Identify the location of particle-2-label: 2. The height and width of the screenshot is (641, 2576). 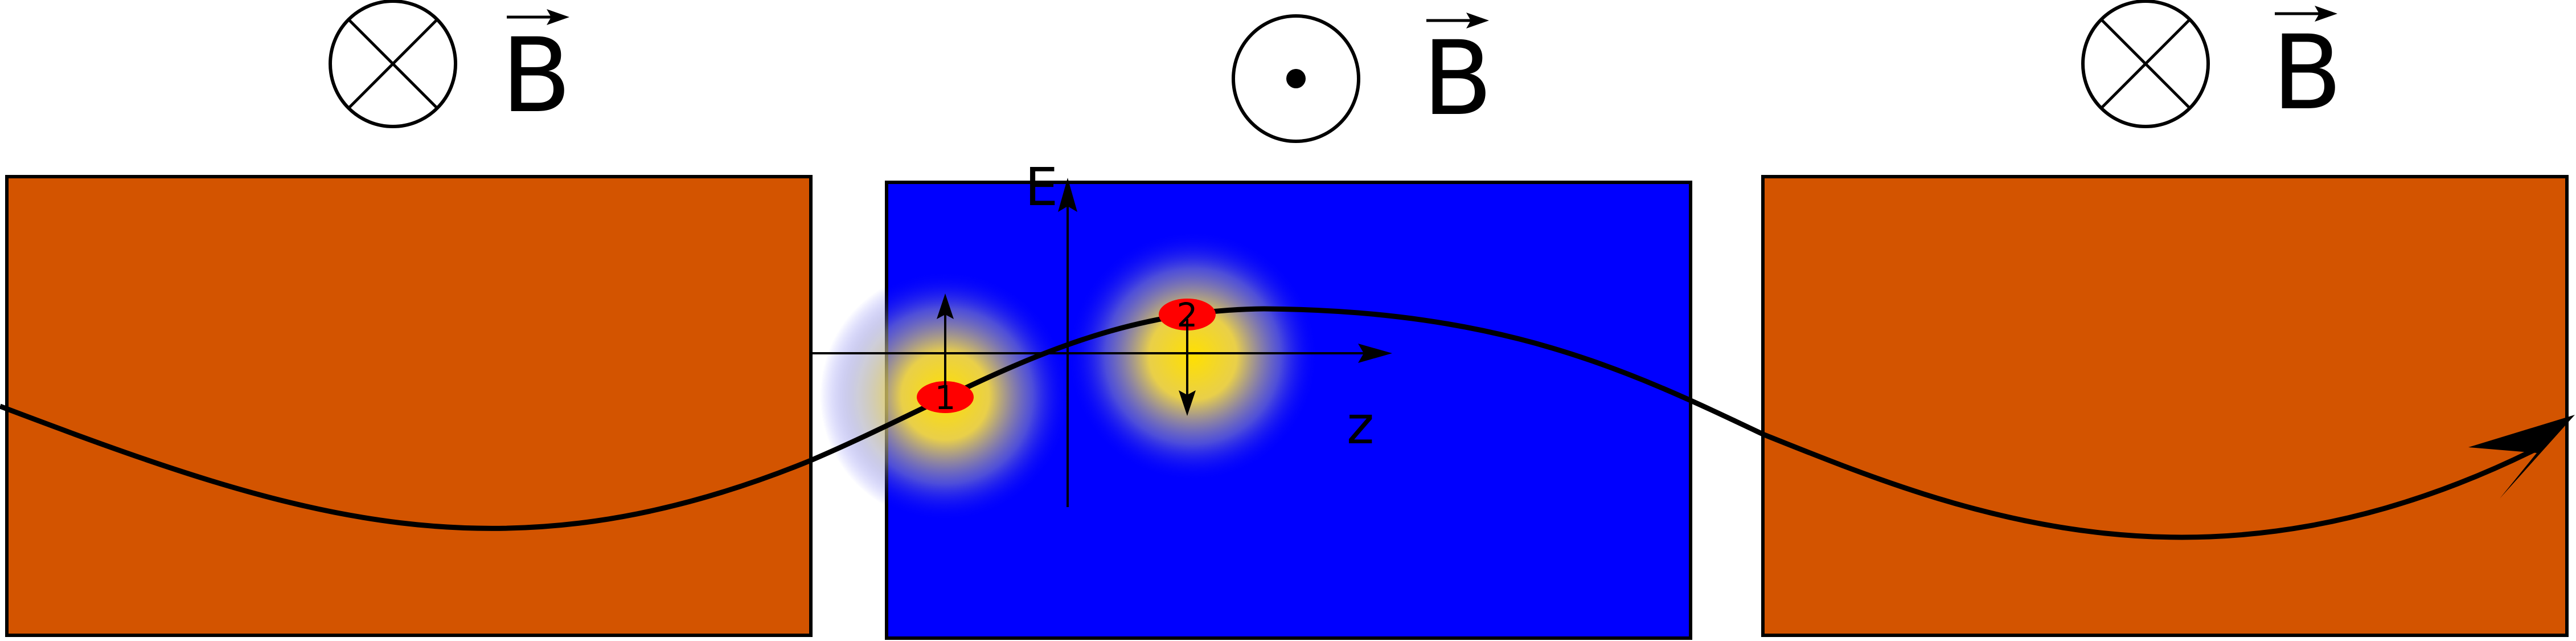
(1187, 315).